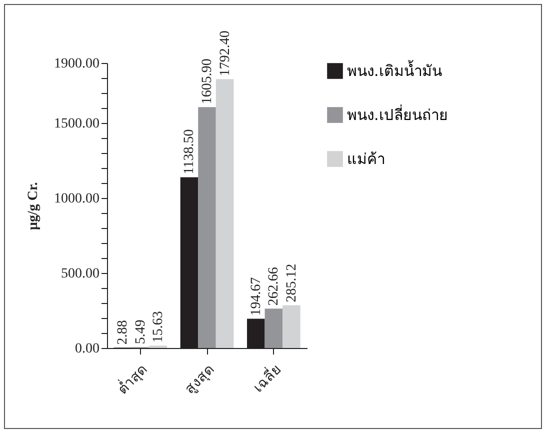 This screenshot has width=548, height=433. What do you see at coordinates (366, 159) in the screenshot?
I see `legend-label: แม่ค้า` at bounding box center [366, 159].